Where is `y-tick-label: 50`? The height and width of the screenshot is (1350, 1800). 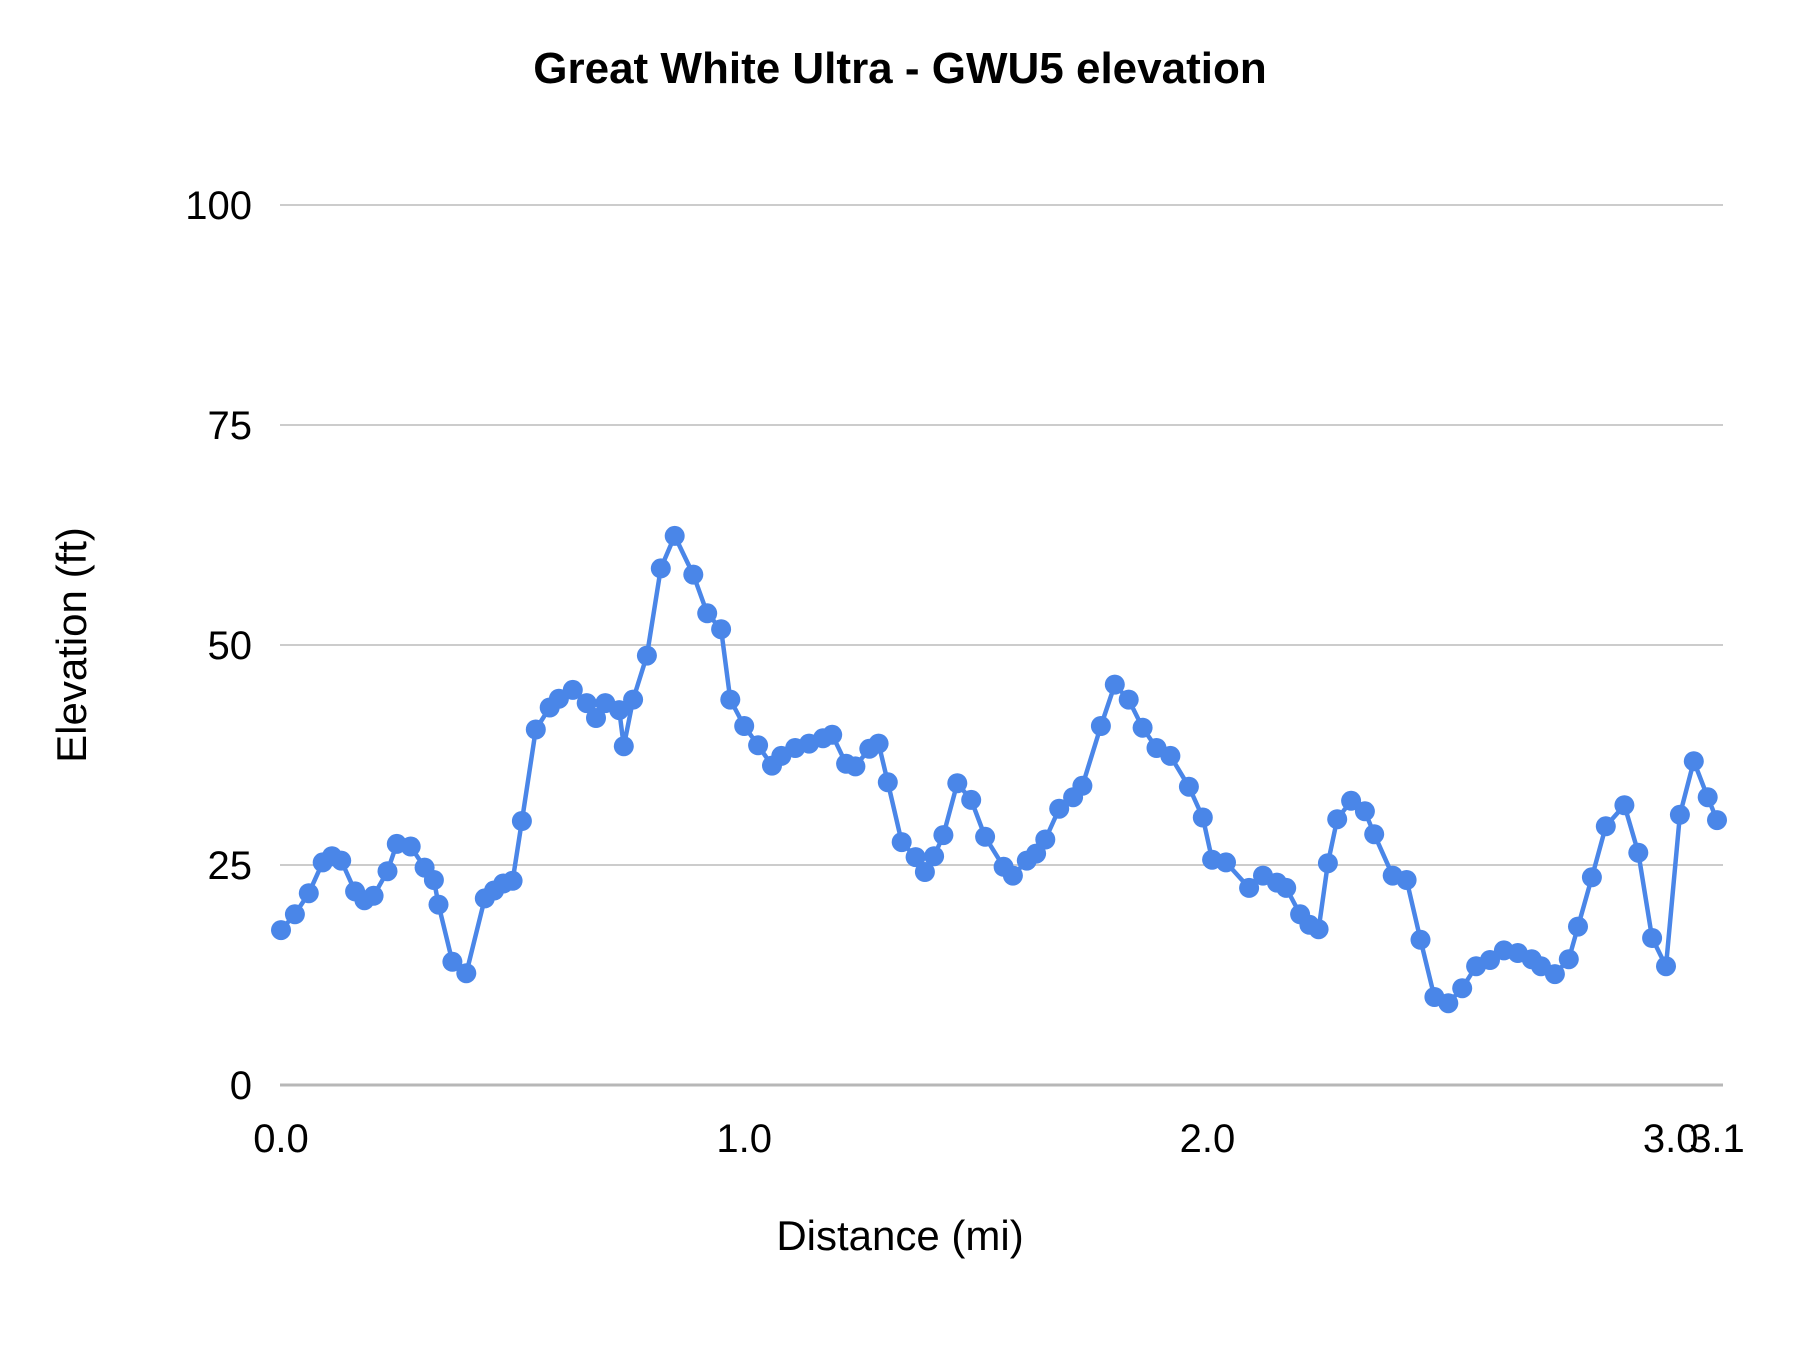 y-tick-label: 50 is located at coordinates (230, 646).